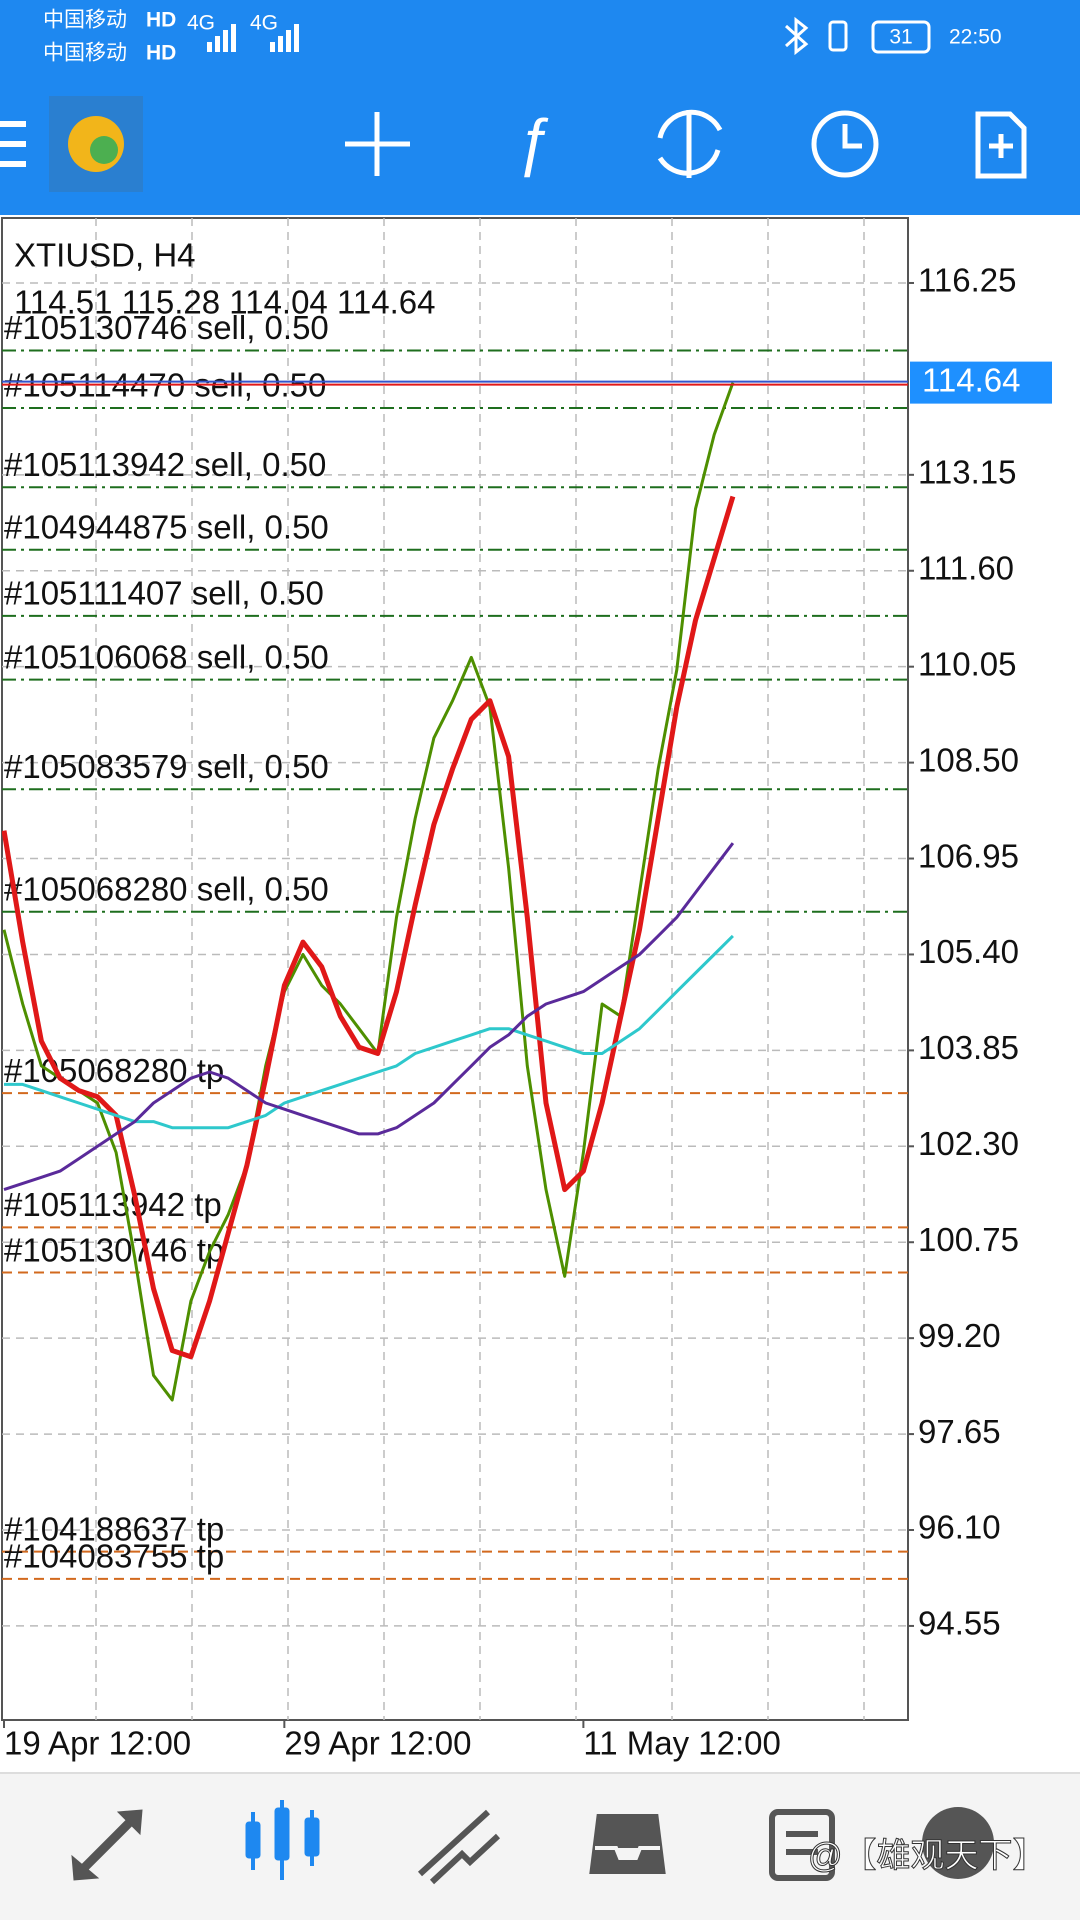 The image size is (1080, 1920). I want to click on x-tick-label: 29 Apr 12:00, so click(377, 1743).